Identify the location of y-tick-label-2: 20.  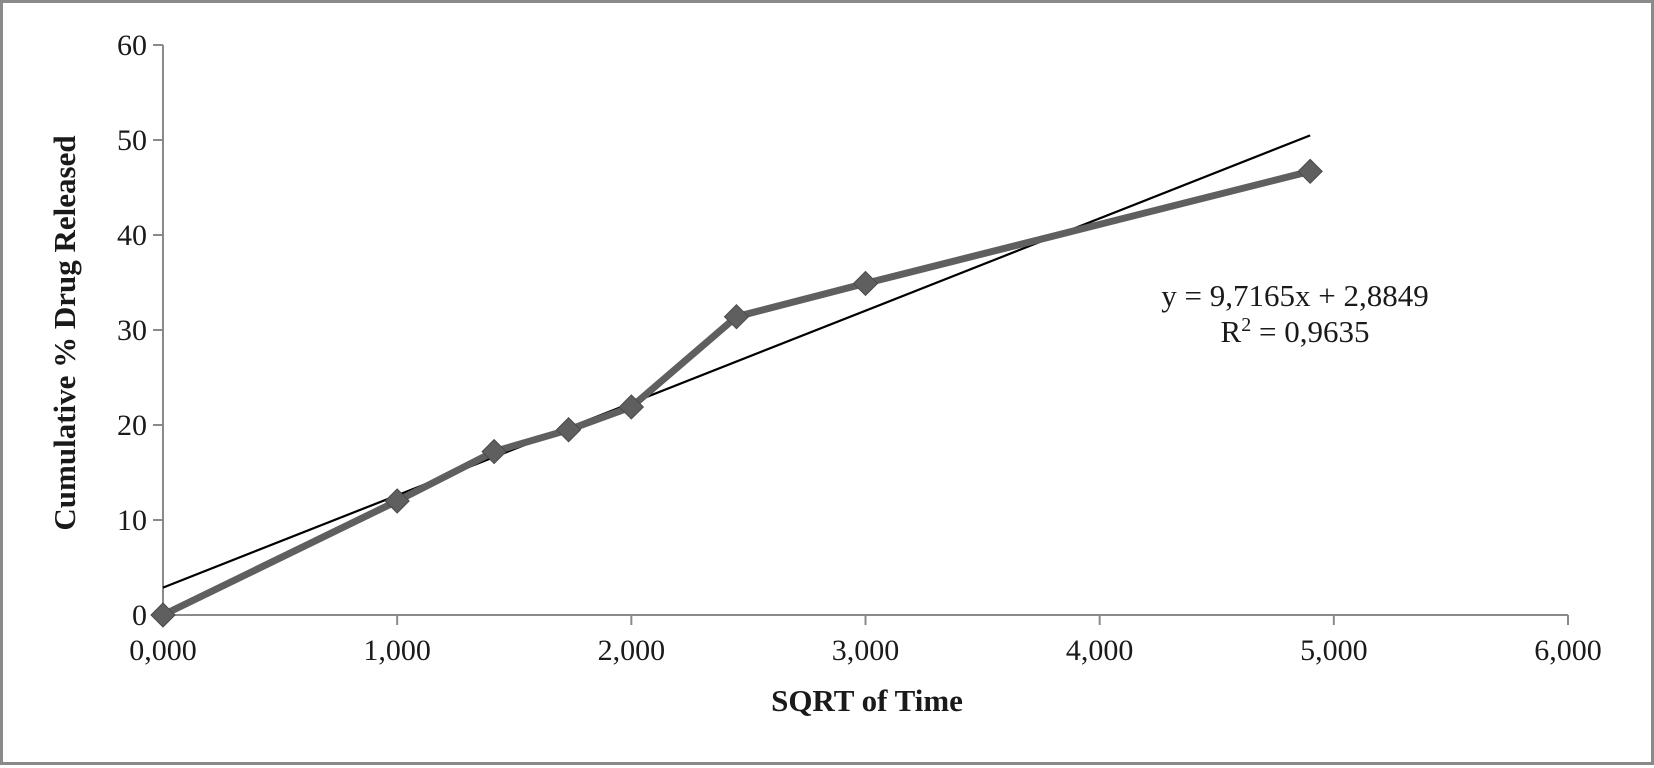
(132, 425).